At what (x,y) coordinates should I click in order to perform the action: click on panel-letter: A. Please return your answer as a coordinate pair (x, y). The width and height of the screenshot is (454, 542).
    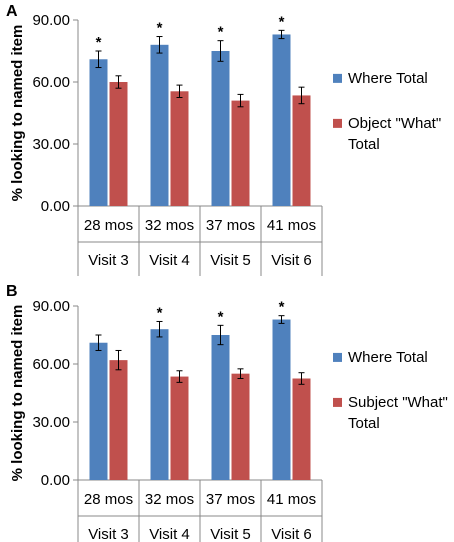
    Looking at the image, I should click on (12, 11).